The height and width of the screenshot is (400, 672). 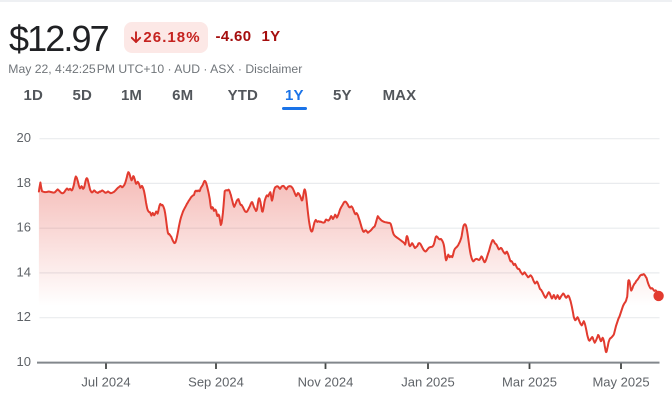 I want to click on svg-text: Jan 2025, so click(x=428, y=381).